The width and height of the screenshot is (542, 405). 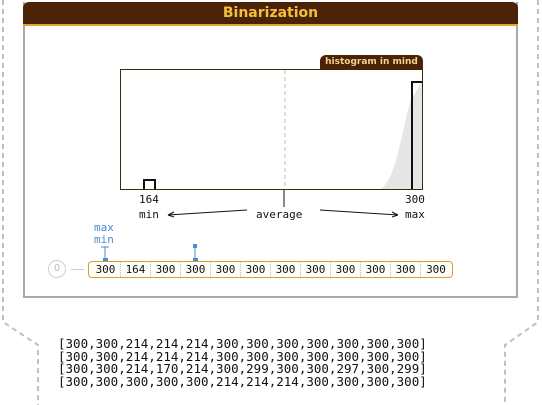 I want to click on strip-cell: 164, so click(x=136, y=269).